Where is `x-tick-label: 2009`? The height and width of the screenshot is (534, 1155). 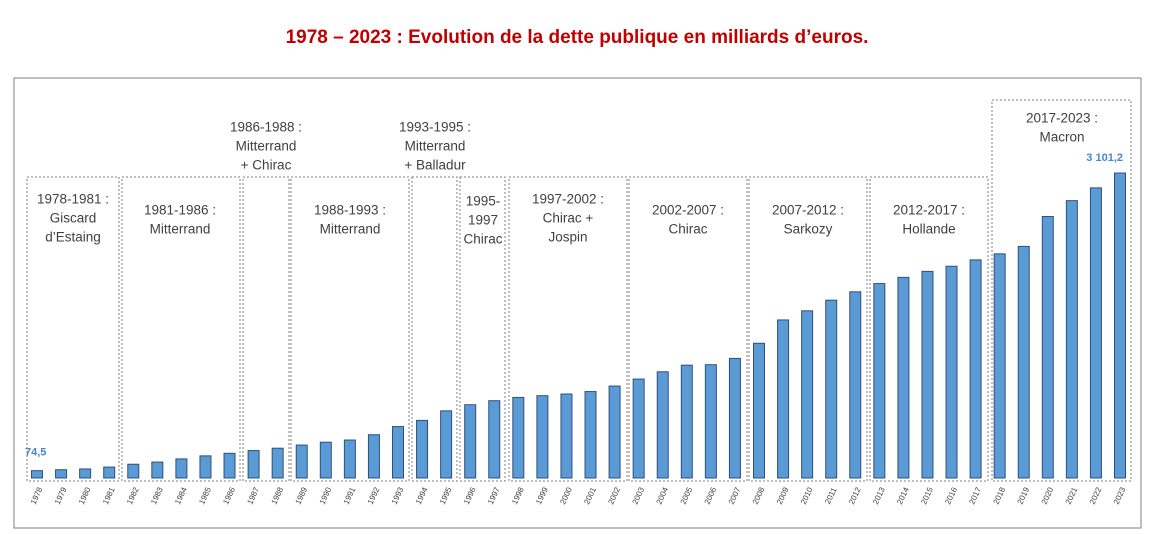
x-tick-label: 2009 is located at coordinates (783, 495).